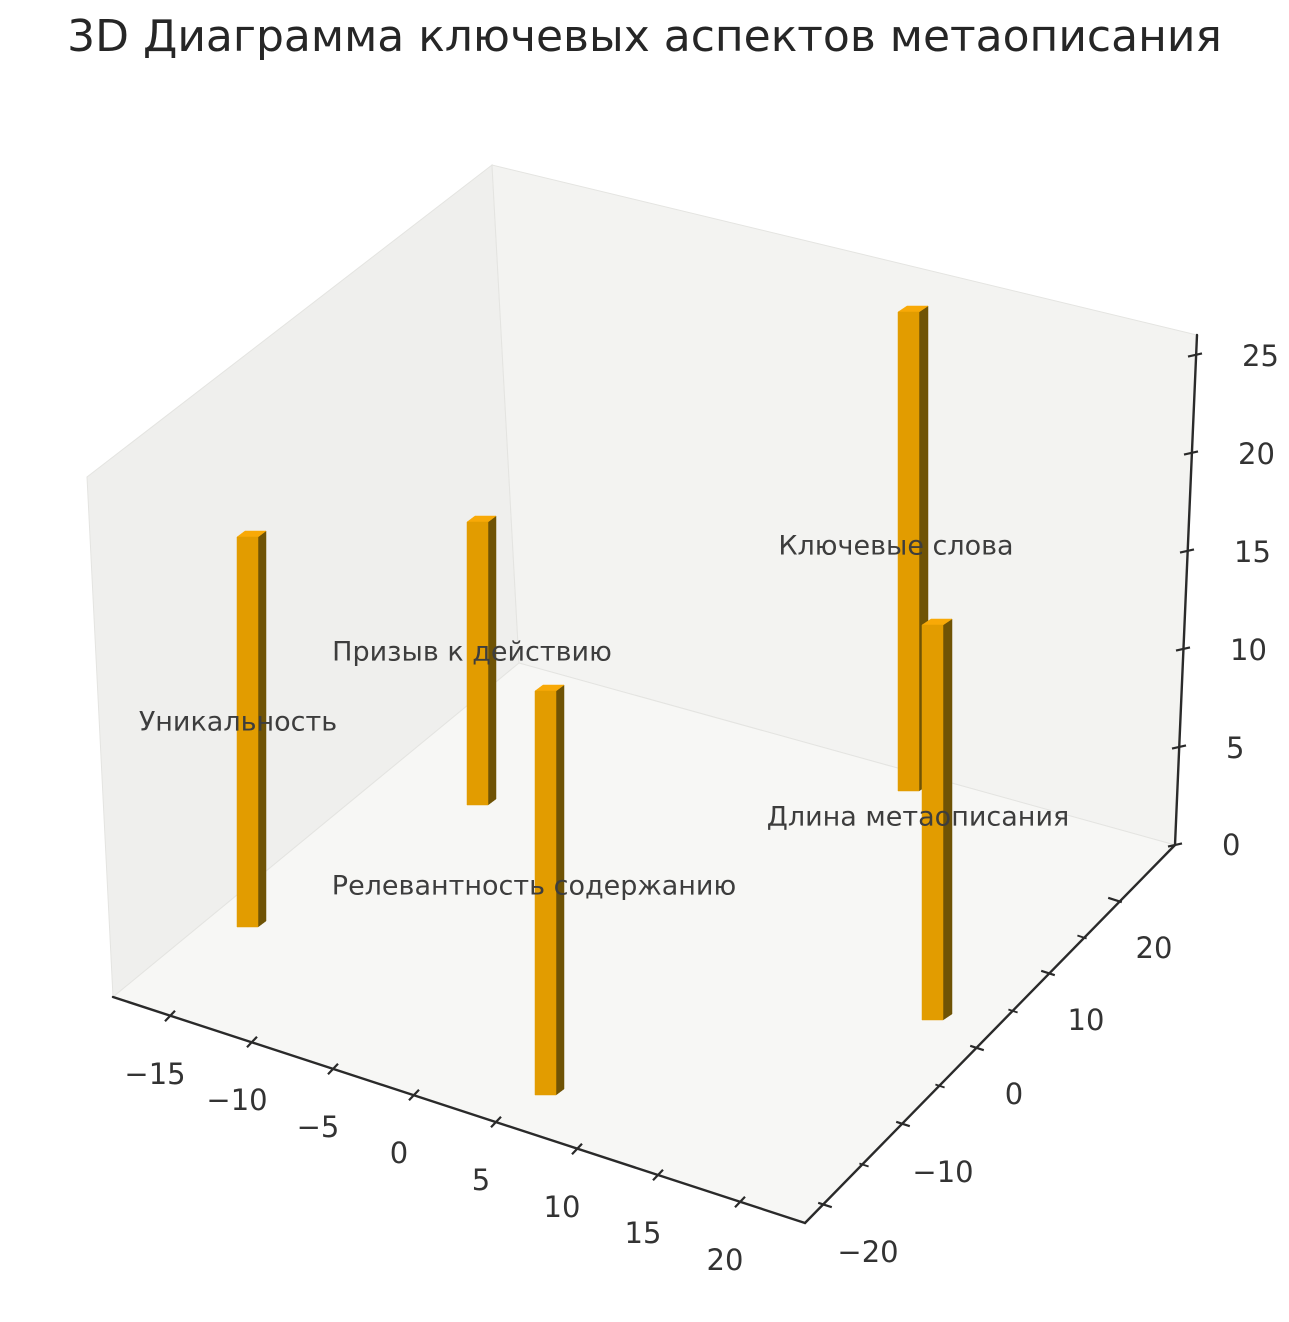  I want to click on z-tick-label: 20, so click(1256, 454).